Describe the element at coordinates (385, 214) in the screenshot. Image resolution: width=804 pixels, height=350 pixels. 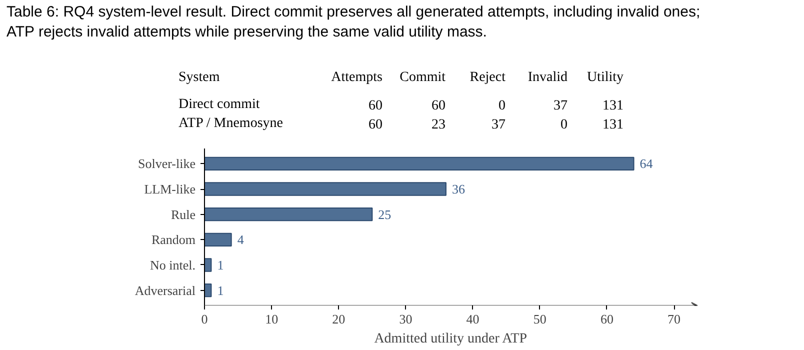
I see `data-label: 25` at that location.